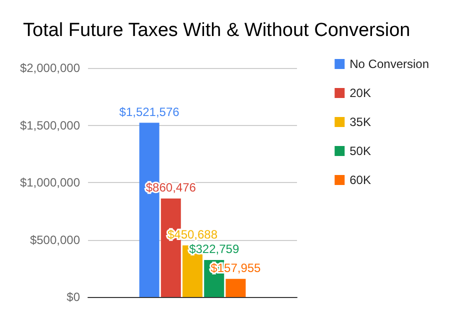 This screenshot has width=450, height=330. Describe the element at coordinates (50, 183) in the screenshot. I see `y-tick-label: $1,000,000` at that location.